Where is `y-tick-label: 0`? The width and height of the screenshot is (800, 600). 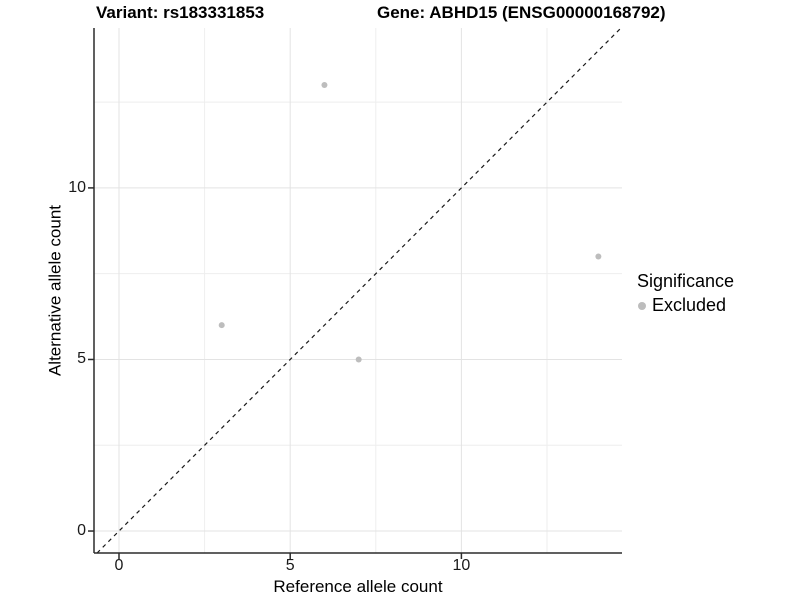
y-tick-label: 0 is located at coordinates (81, 531).